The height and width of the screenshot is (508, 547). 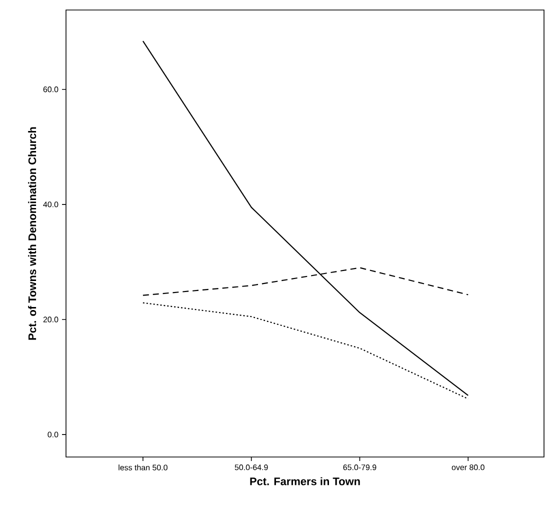 I want to click on line-series, so click(x=305, y=351).